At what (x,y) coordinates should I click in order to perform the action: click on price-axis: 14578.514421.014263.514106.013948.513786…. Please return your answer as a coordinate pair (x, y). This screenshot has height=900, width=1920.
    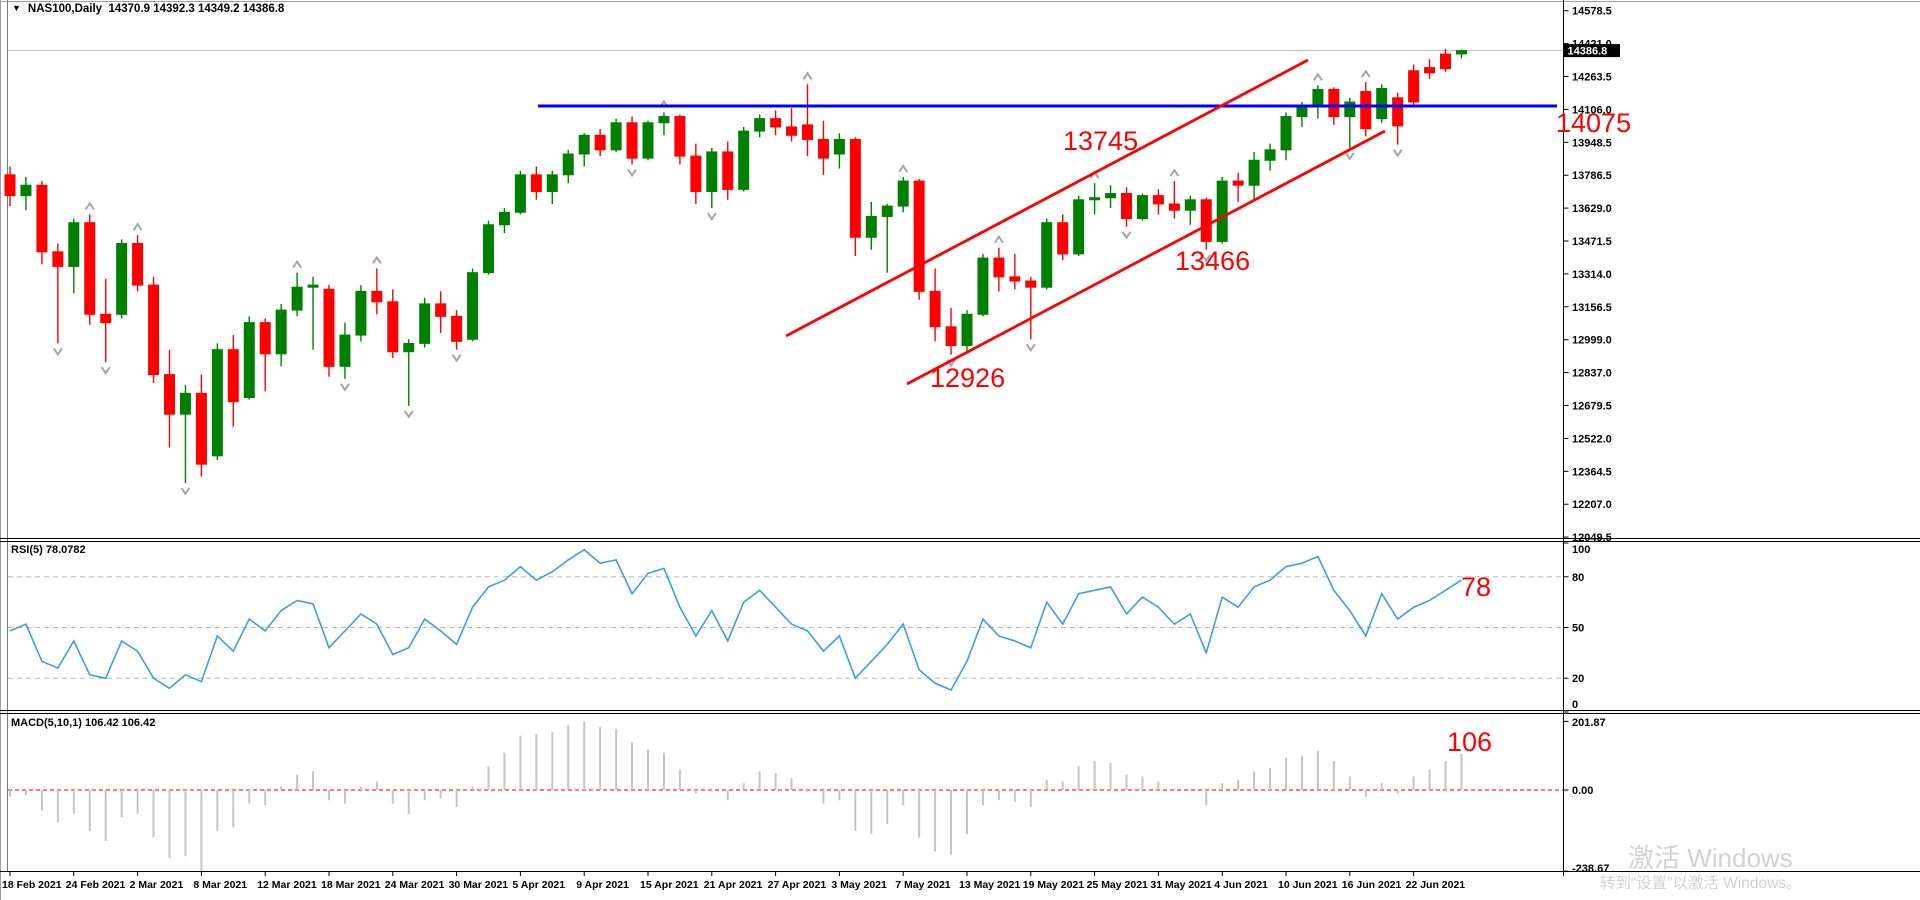
    Looking at the image, I should click on (1587, 275).